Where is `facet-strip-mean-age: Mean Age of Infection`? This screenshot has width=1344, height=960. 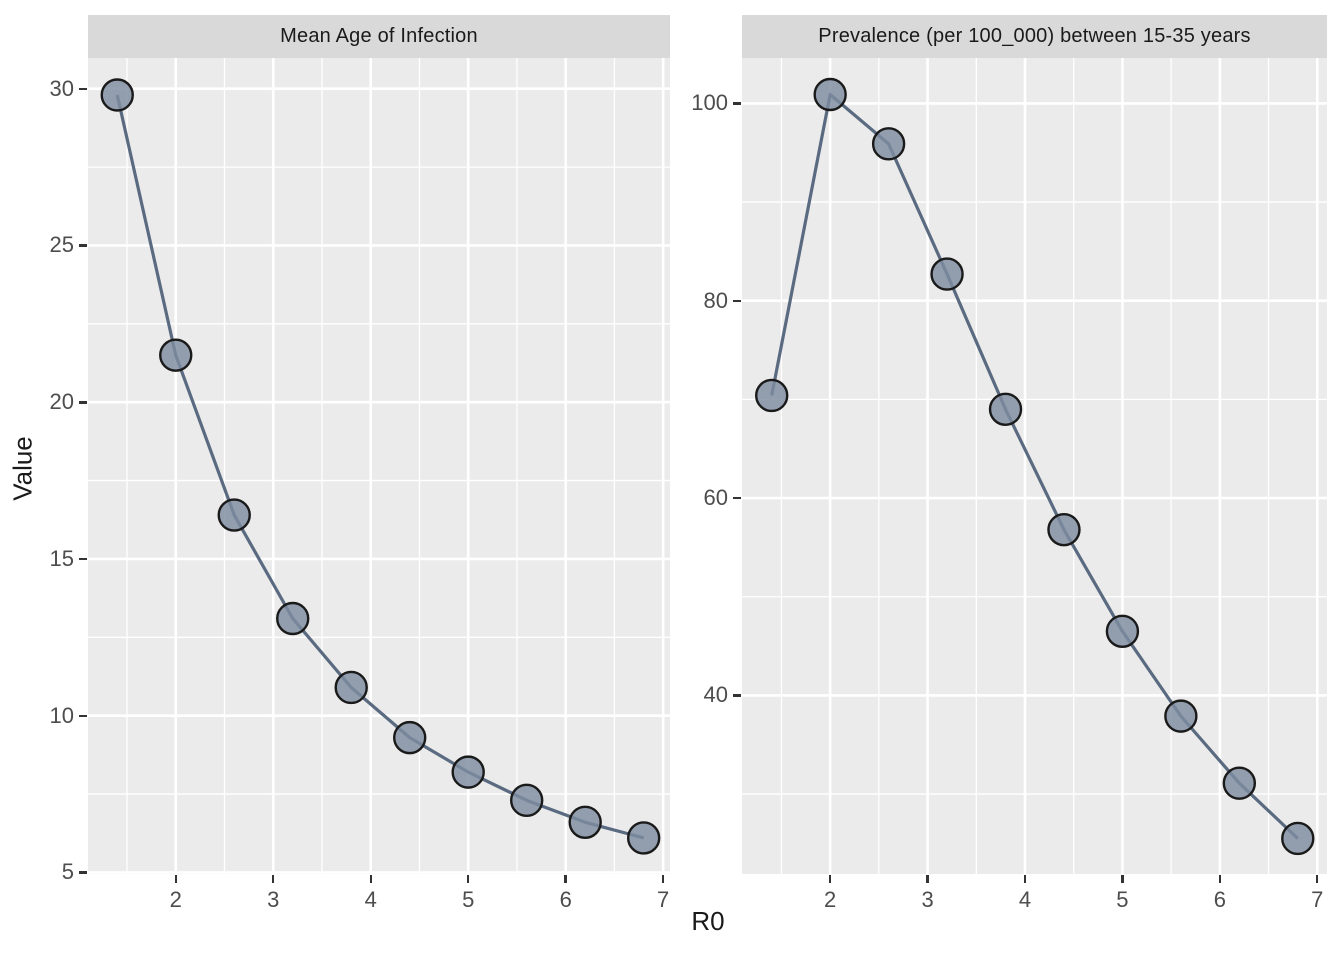 facet-strip-mean-age: Mean Age of Infection is located at coordinates (379, 36).